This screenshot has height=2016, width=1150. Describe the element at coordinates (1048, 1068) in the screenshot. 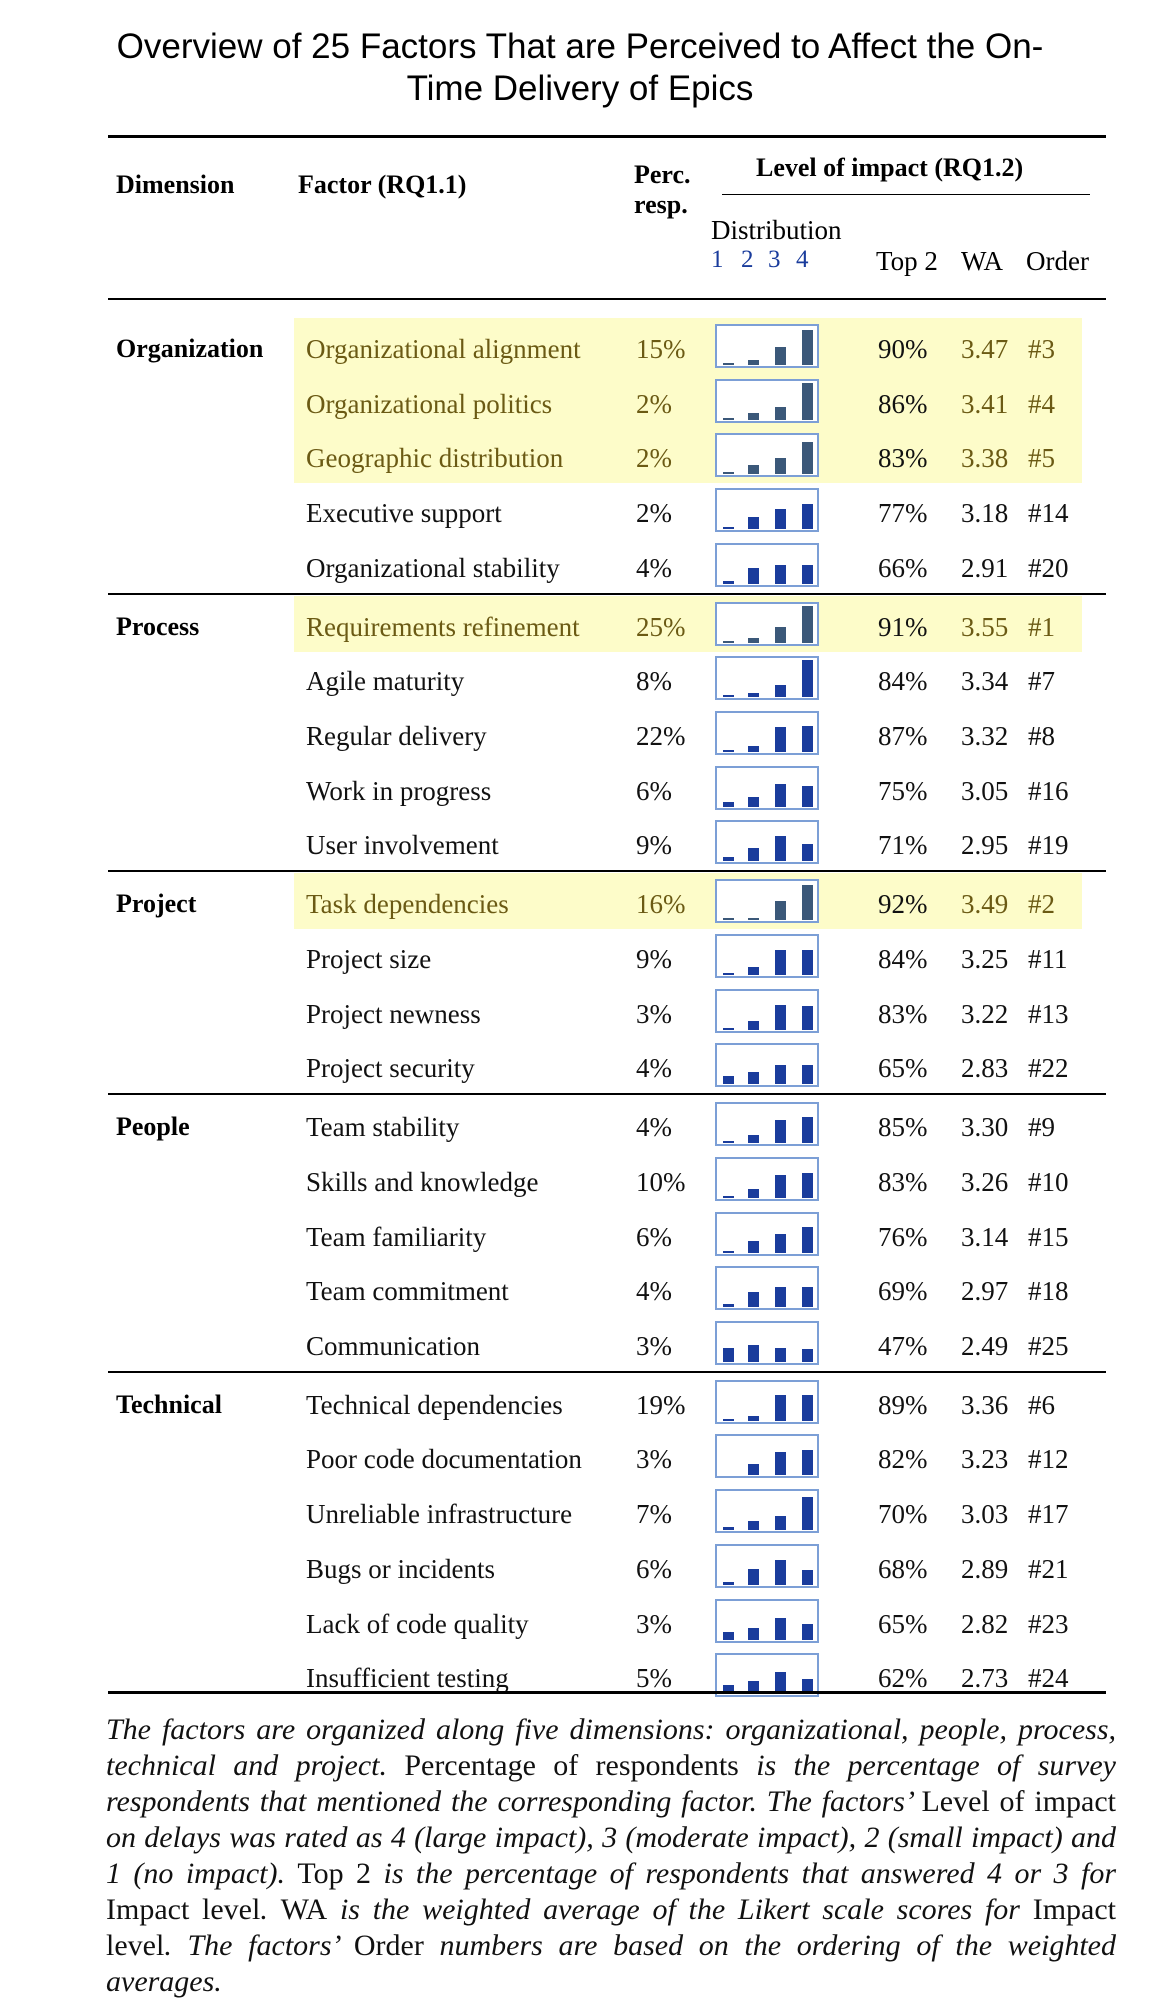

I see `order-cell: #22` at that location.